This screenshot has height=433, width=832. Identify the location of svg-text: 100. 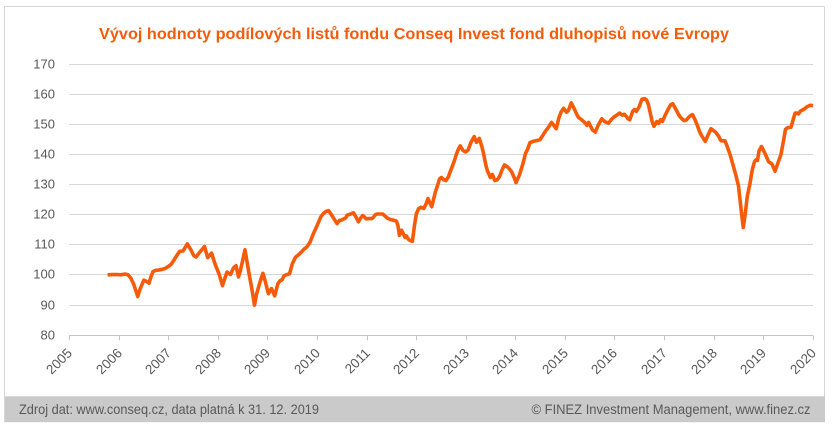
(44, 274).